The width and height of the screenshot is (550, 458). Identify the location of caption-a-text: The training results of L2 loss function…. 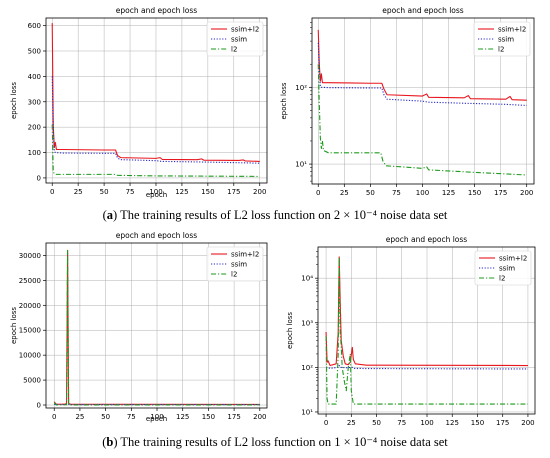
(284, 215).